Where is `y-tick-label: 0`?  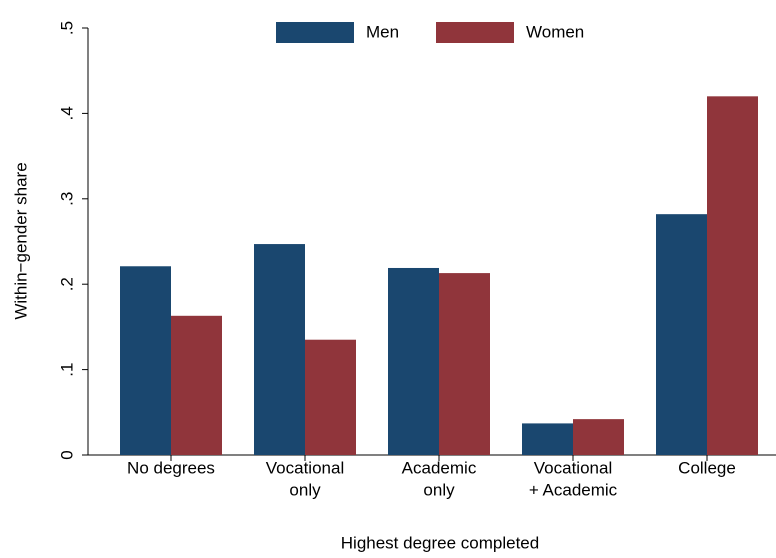
y-tick-label: 0 is located at coordinates (66, 454).